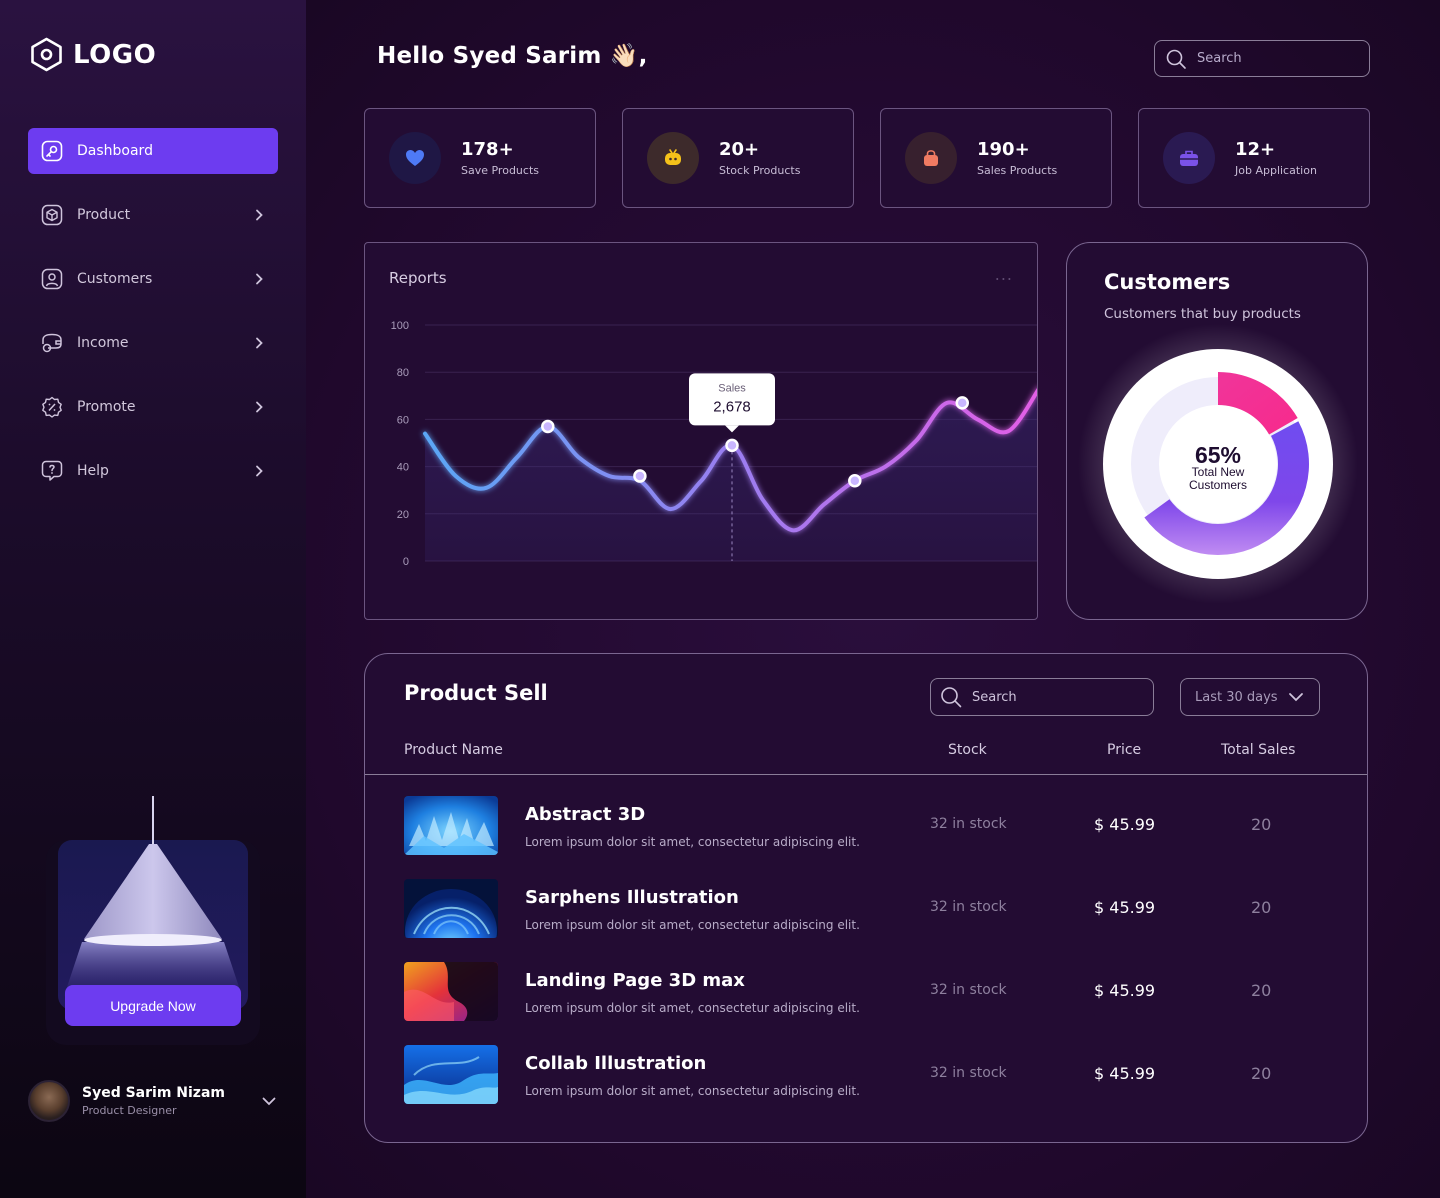 The width and height of the screenshot is (1440, 1198). I want to click on tooltip-label: Sales, so click(732, 388).